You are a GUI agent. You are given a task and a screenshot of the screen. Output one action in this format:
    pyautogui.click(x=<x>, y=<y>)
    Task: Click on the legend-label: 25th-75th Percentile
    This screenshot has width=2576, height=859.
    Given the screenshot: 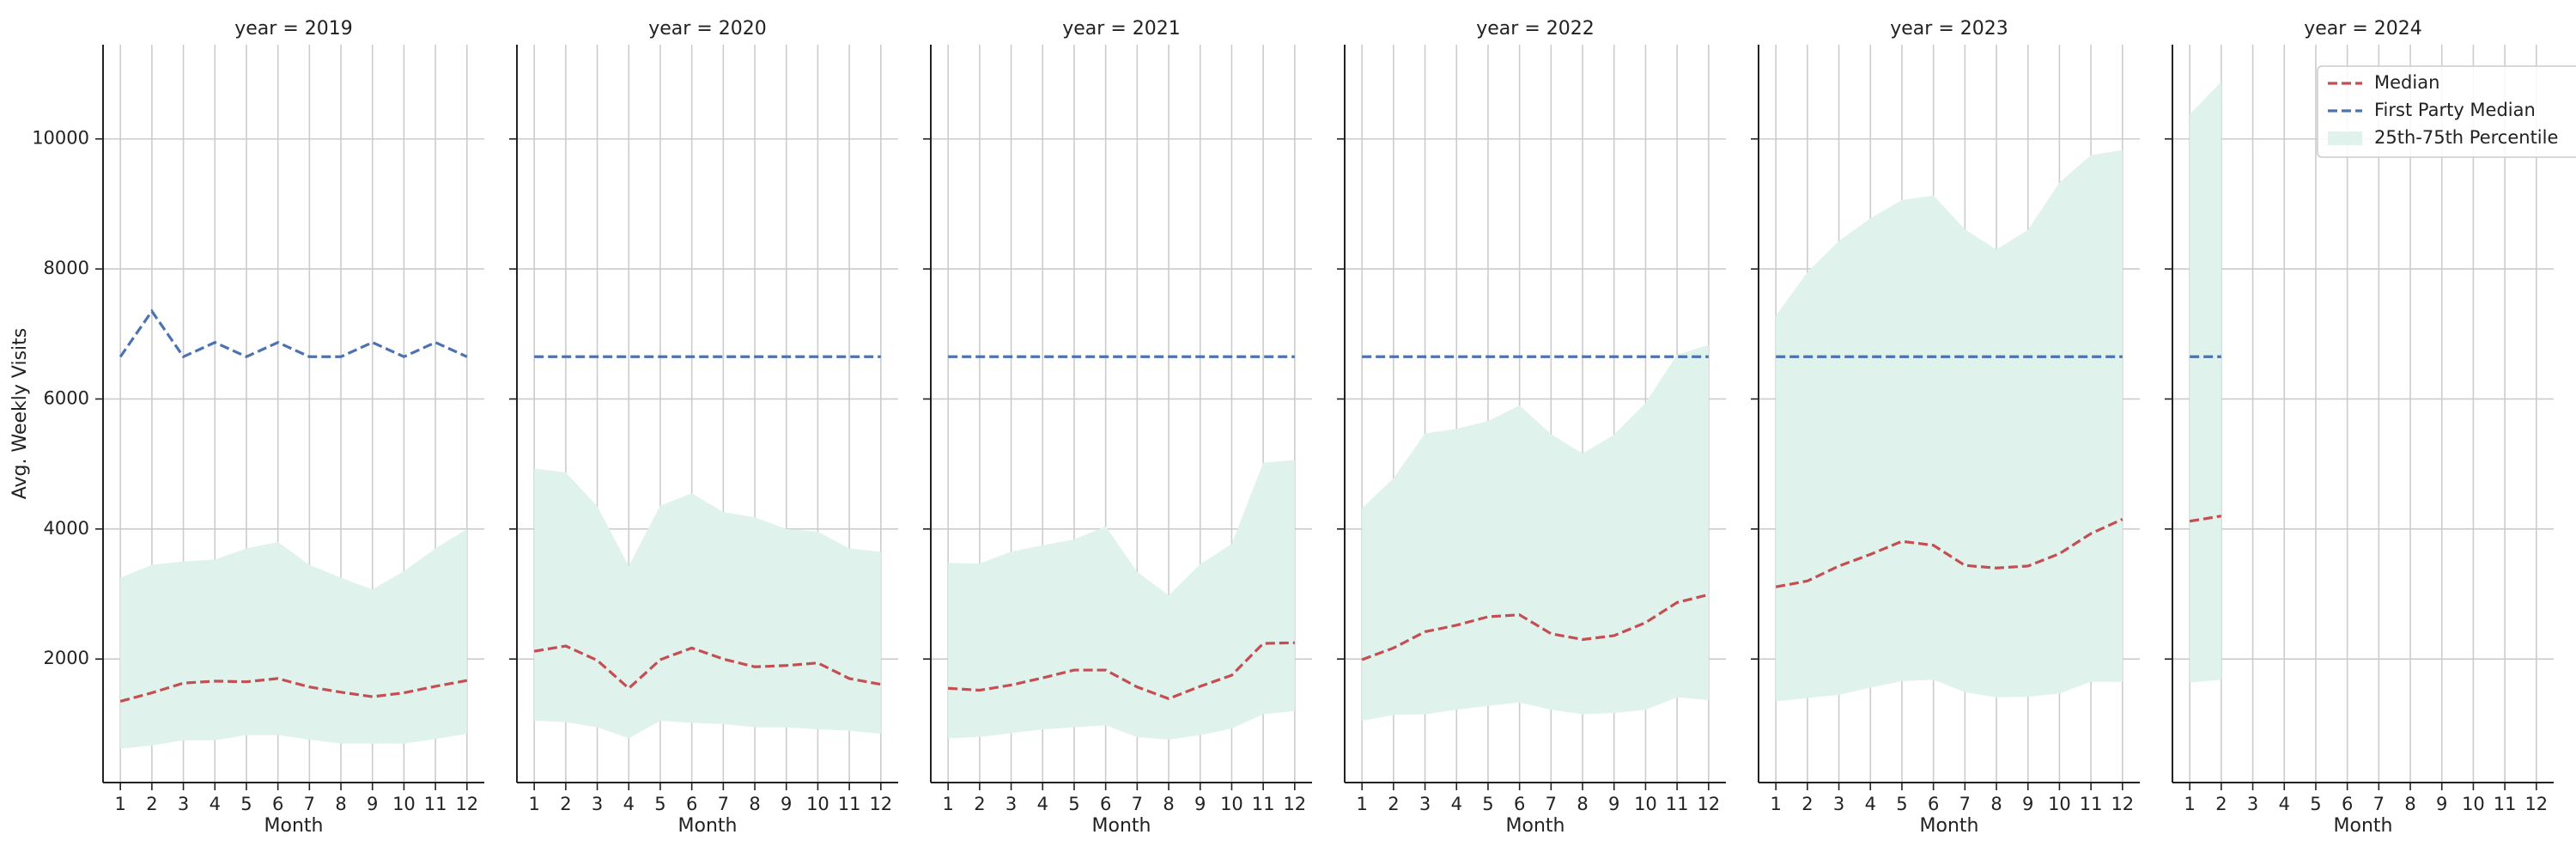 What is the action you would take?
    pyautogui.click(x=2466, y=137)
    